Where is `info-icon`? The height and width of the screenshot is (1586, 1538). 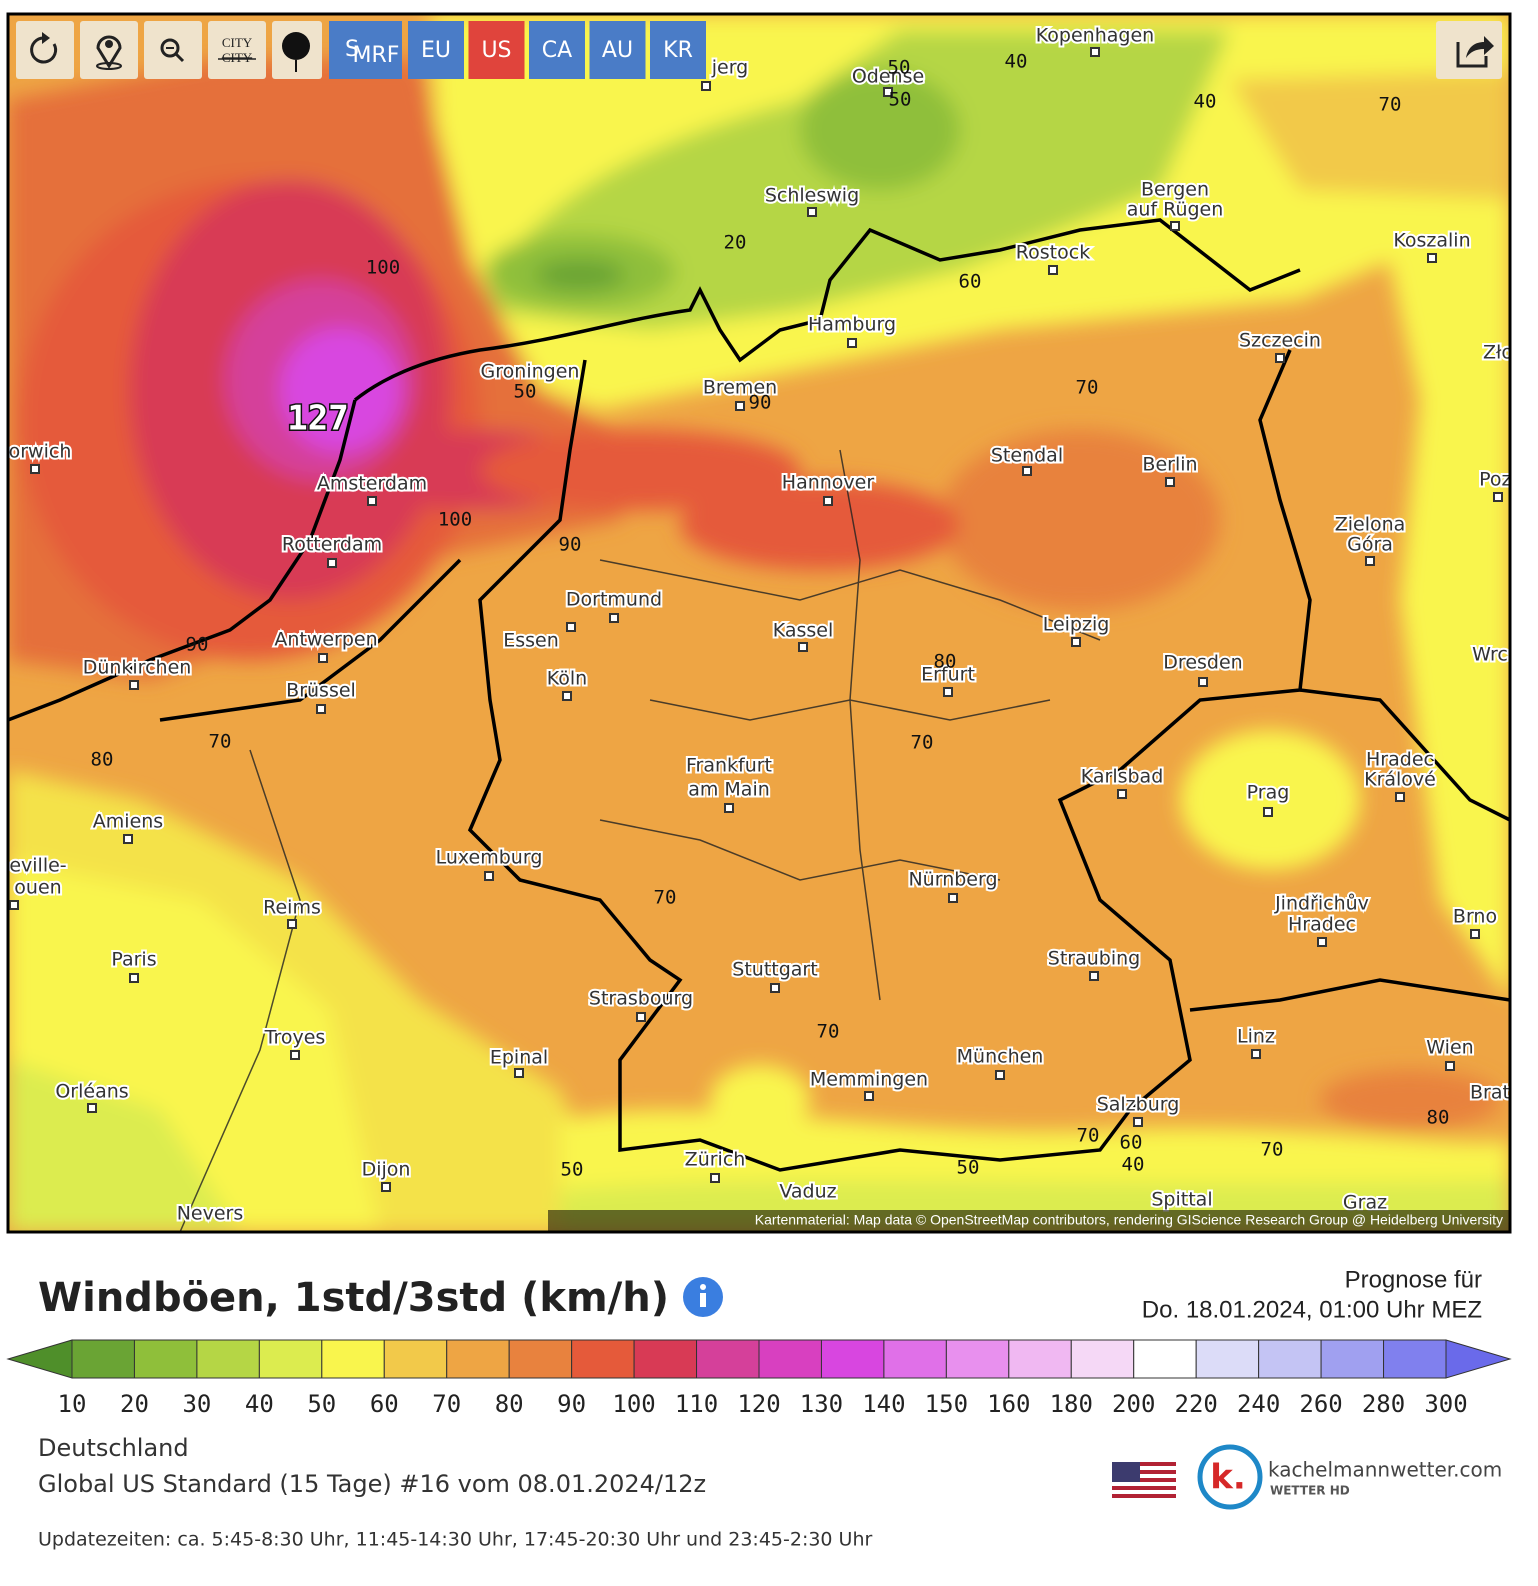 info-icon is located at coordinates (703, 1297).